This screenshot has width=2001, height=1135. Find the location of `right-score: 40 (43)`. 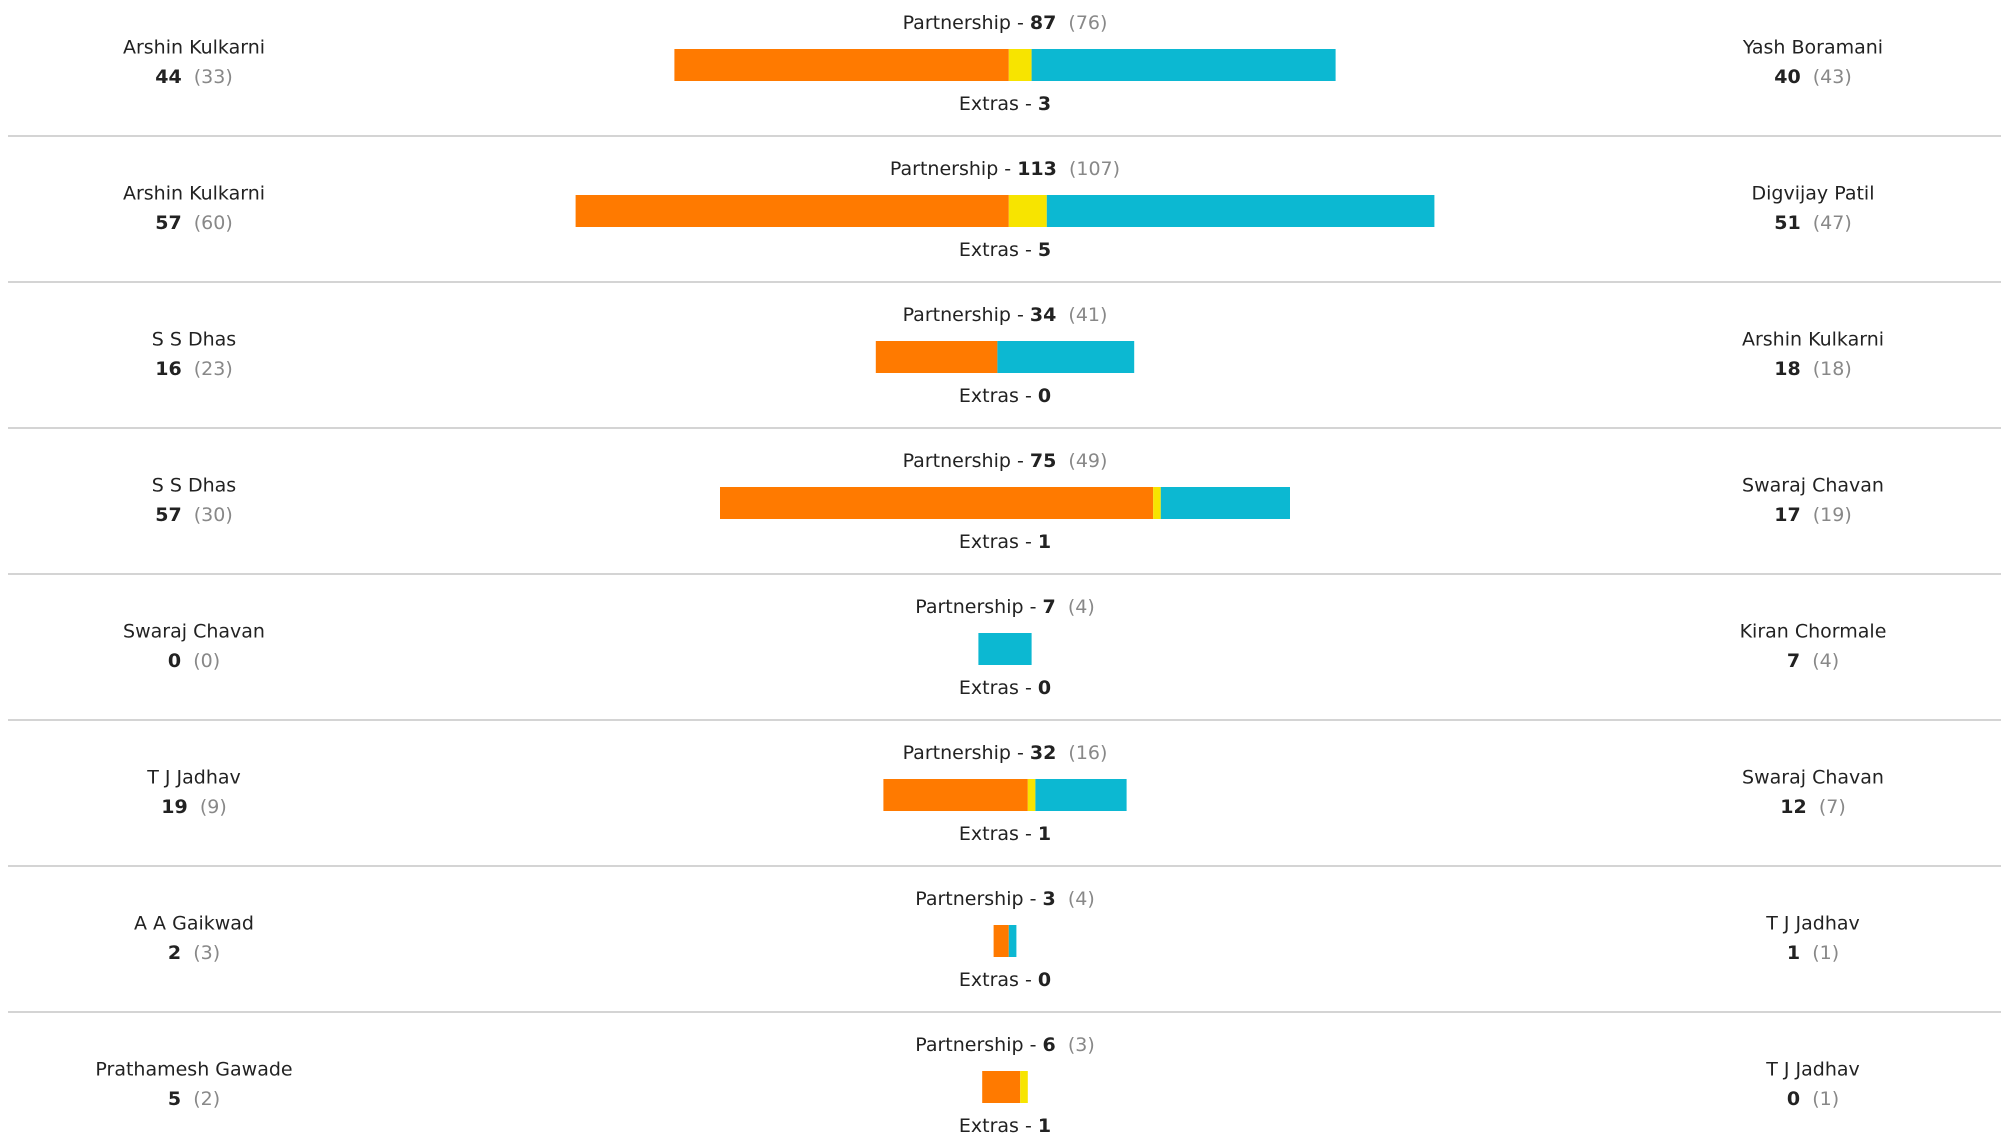

right-score: 40 (43) is located at coordinates (1813, 77).